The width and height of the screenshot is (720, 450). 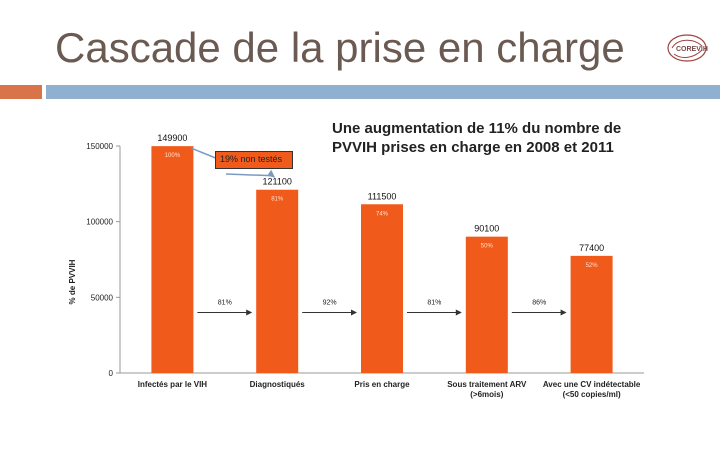 I want to click on bar-percent-label: 50%, so click(x=487, y=247).